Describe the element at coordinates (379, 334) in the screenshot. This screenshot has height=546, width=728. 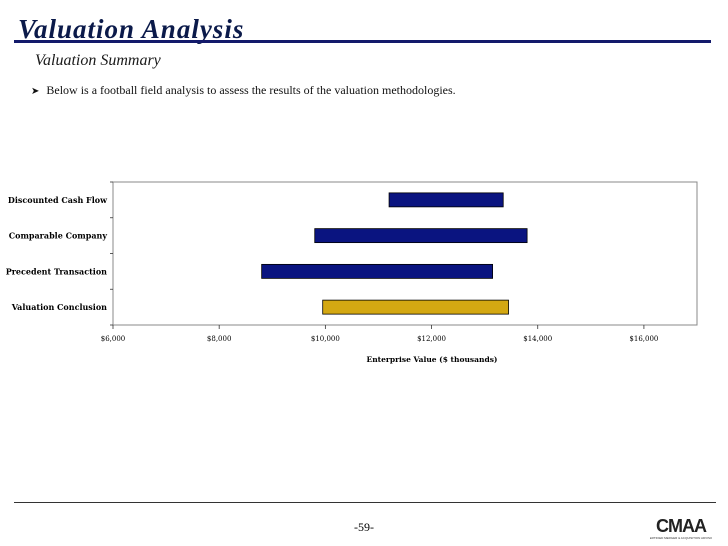
I see `x-axis: $6,000 $8,000 $10,000 $12,000 $14,000 $16,000` at that location.